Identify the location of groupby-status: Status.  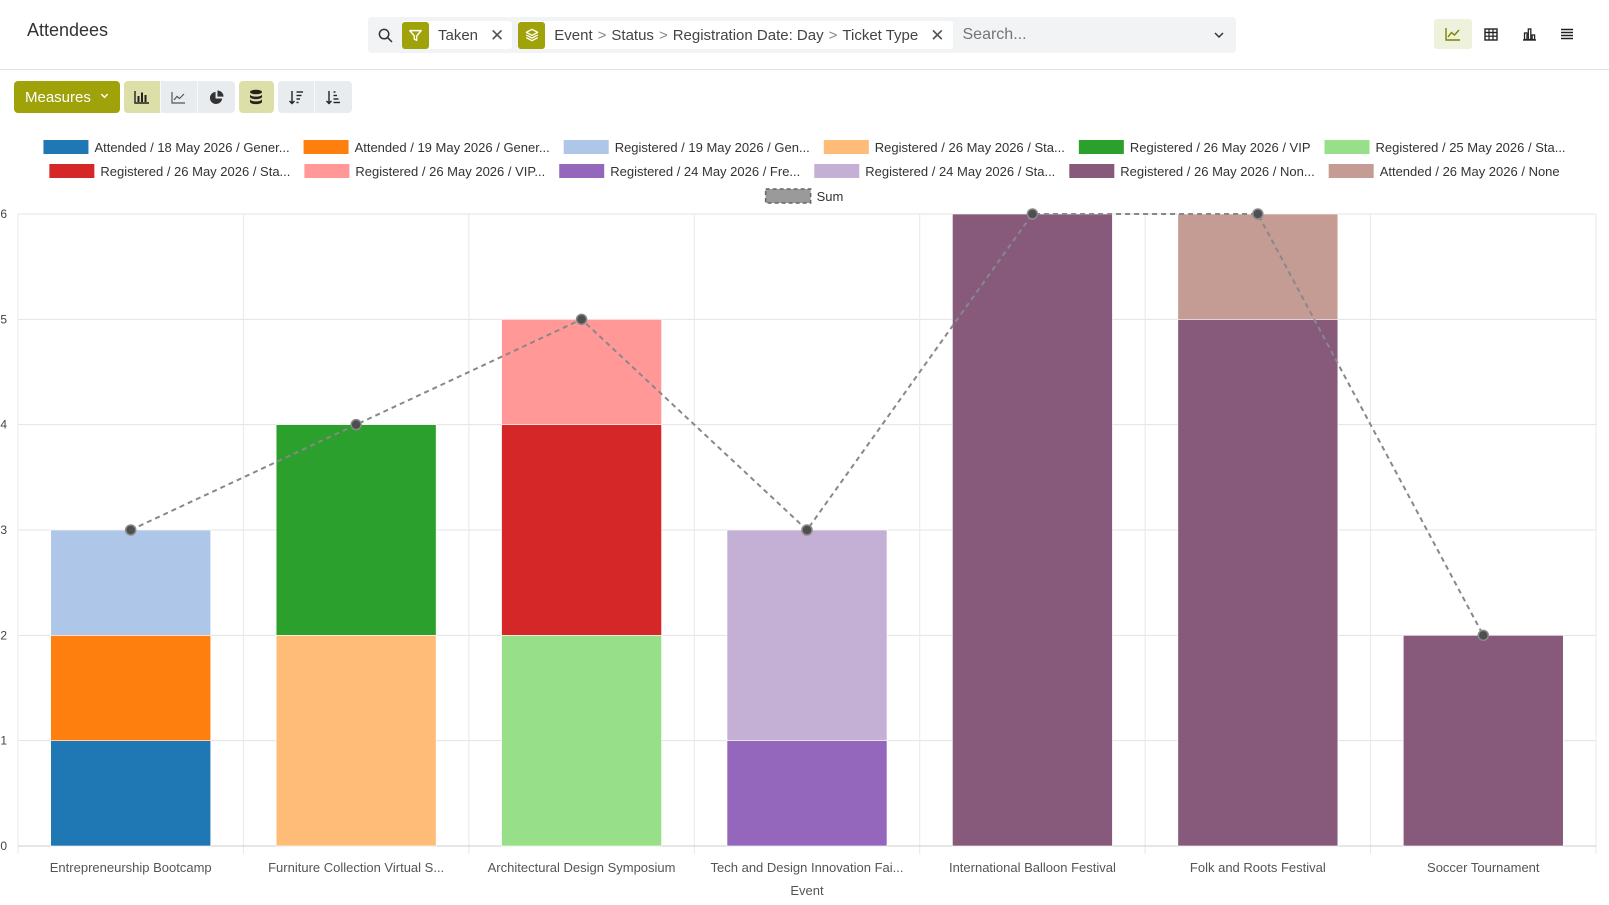
(632, 35).